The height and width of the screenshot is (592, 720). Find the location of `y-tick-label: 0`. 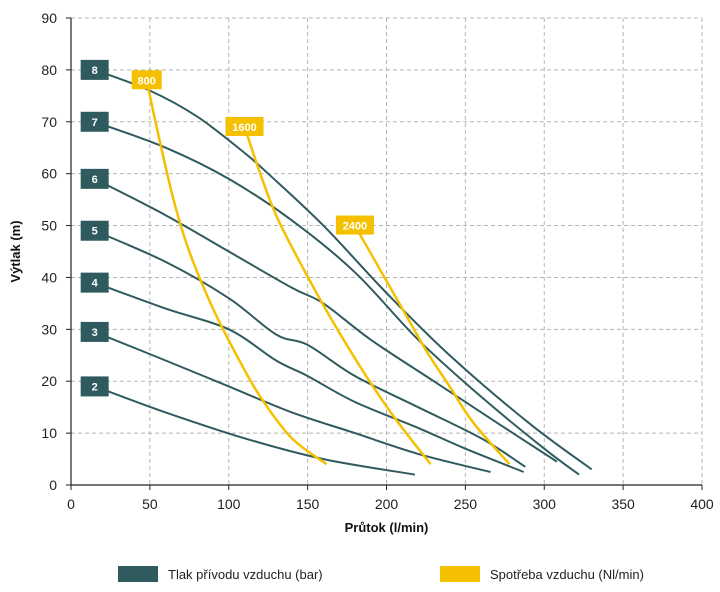

y-tick-label: 0 is located at coordinates (53, 485).